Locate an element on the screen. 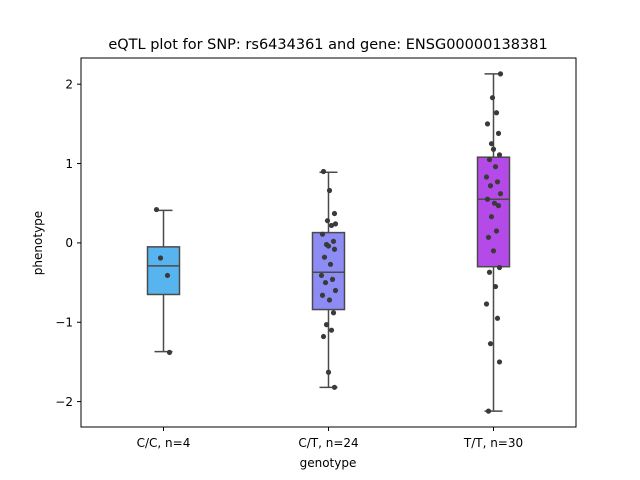 The height and width of the screenshot is (480, 640). y-axis-label: phenotype is located at coordinates (38, 243).